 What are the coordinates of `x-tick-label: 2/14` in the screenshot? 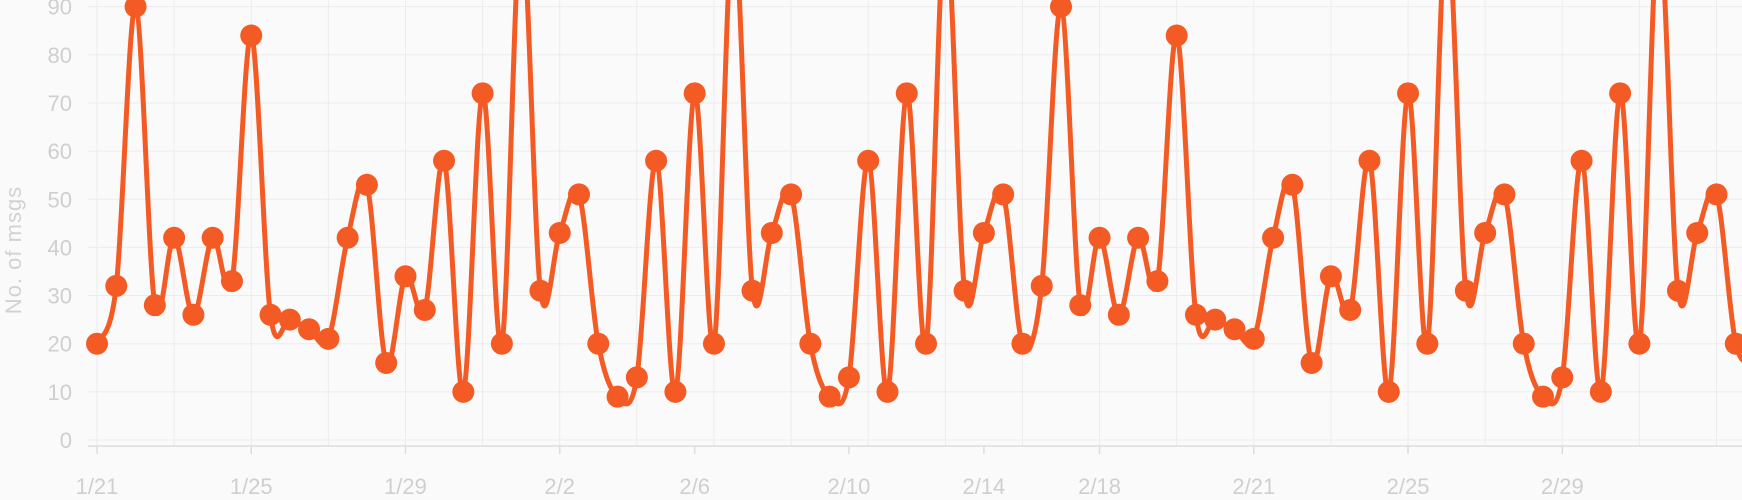 It's located at (983, 486).